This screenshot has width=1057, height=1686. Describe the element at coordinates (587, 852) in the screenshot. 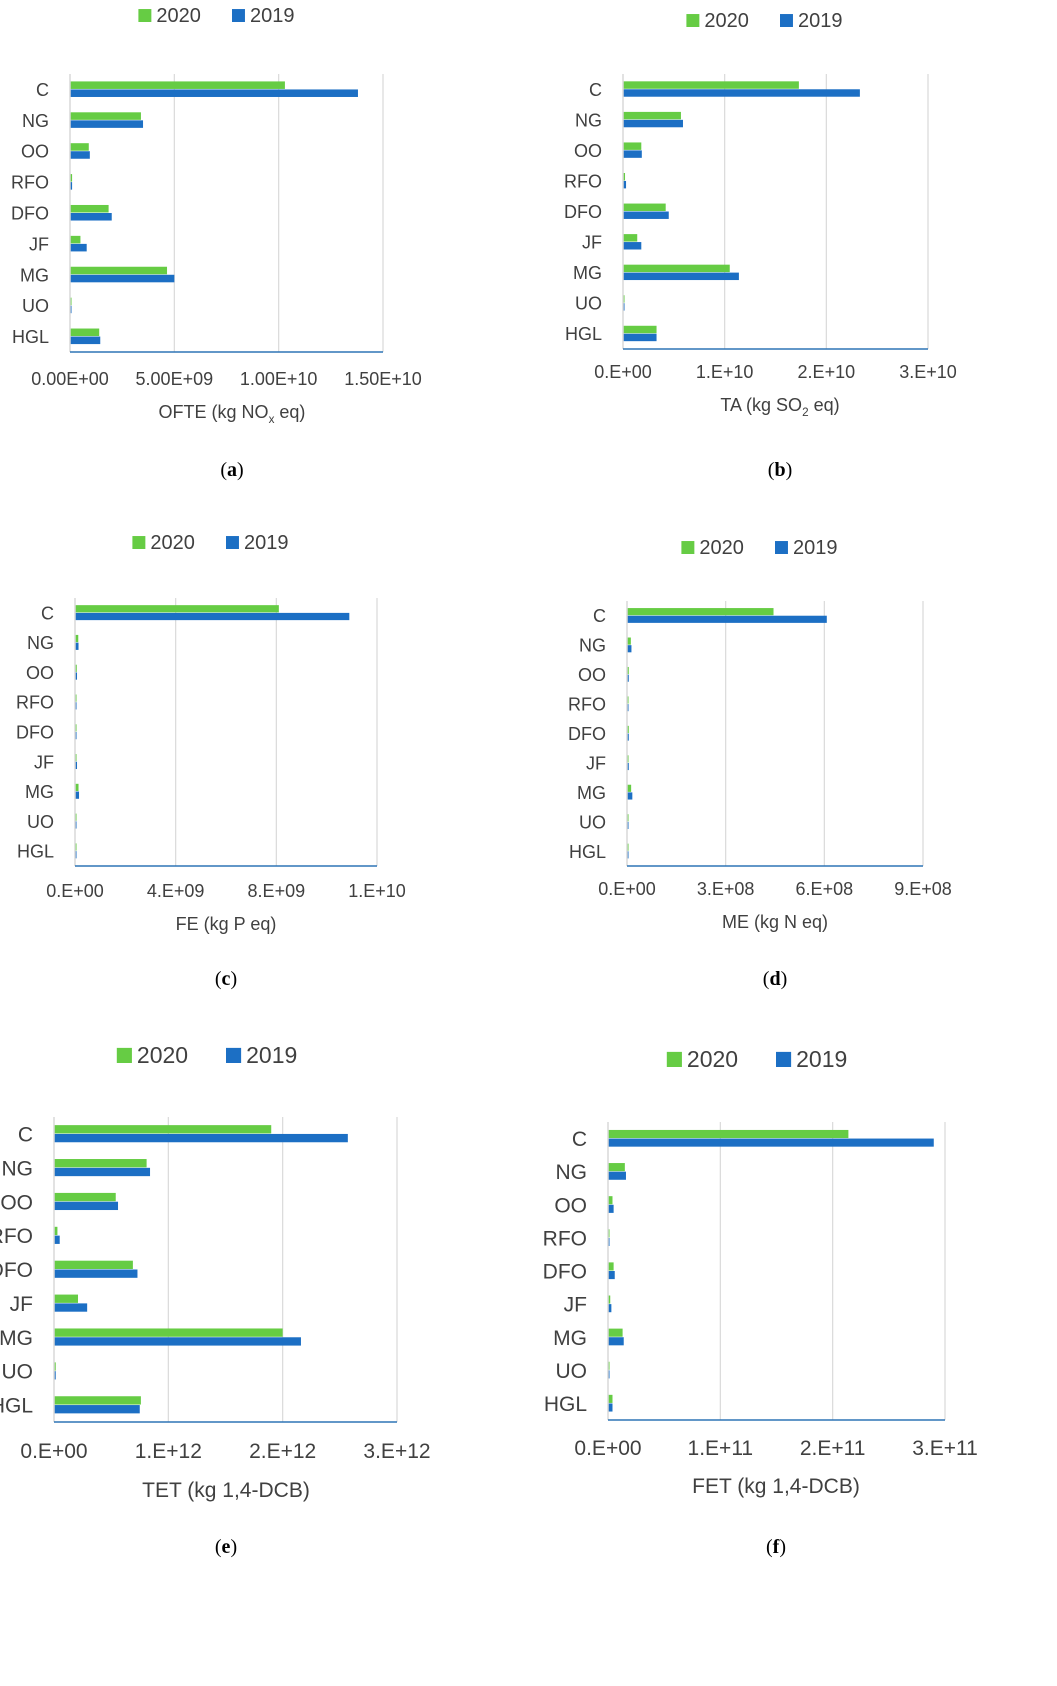

I see `category-label: HGL` at that location.